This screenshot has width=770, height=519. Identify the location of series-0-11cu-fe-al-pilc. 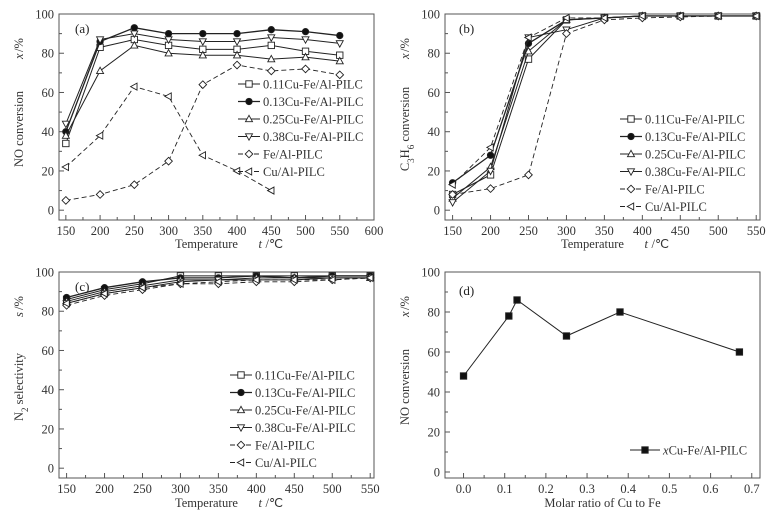
(203, 91).